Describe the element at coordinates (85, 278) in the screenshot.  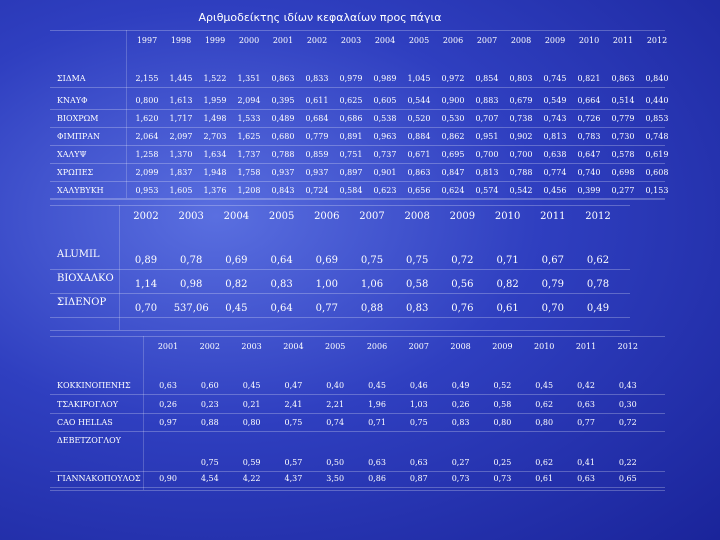
I see `row-label: ΒΙΟΧΑΛΚΟ` at that location.